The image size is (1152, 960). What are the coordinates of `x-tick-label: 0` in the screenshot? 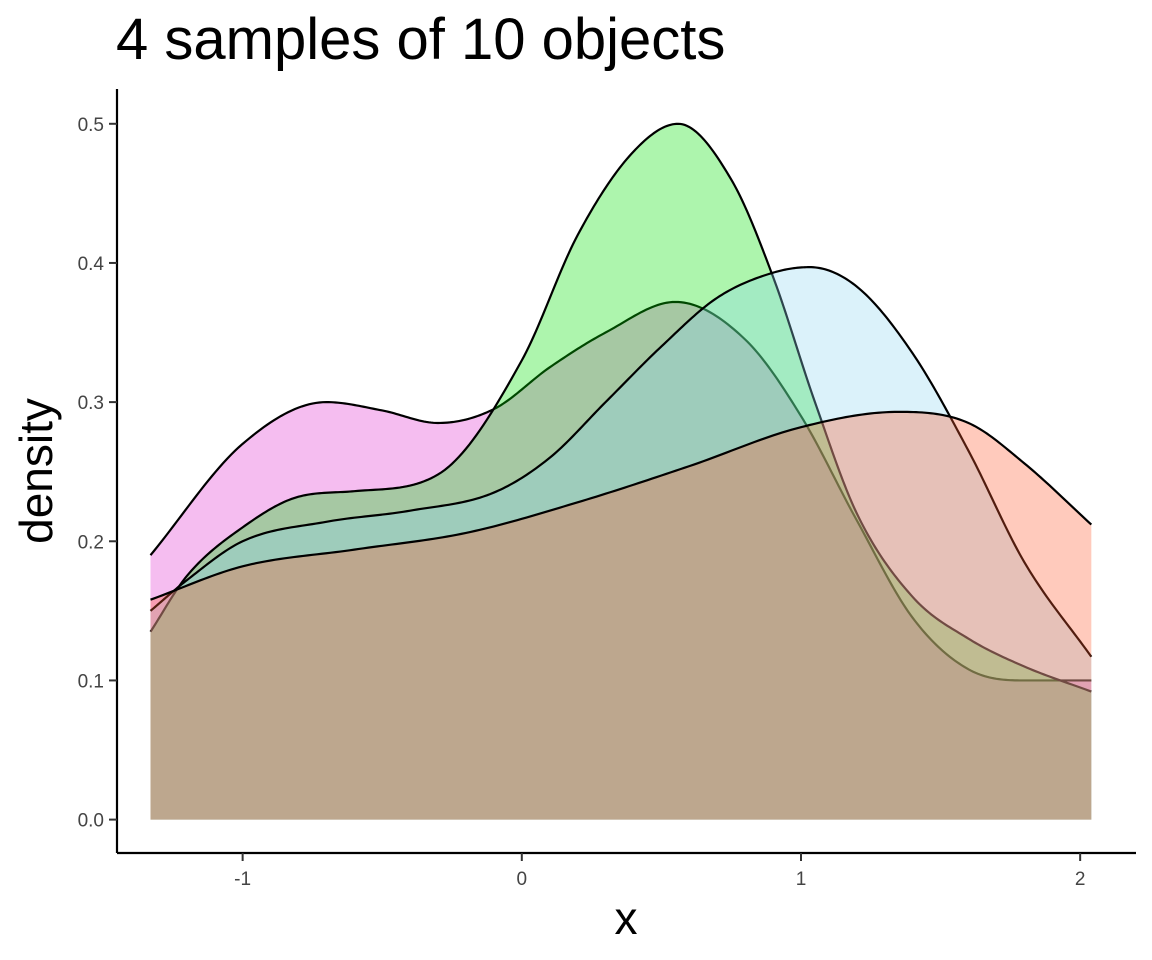 It's located at (522, 879).